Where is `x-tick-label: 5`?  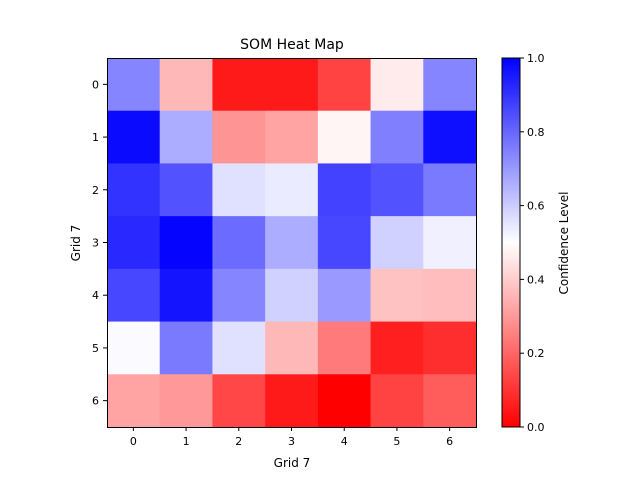
x-tick-label: 5 is located at coordinates (396, 441).